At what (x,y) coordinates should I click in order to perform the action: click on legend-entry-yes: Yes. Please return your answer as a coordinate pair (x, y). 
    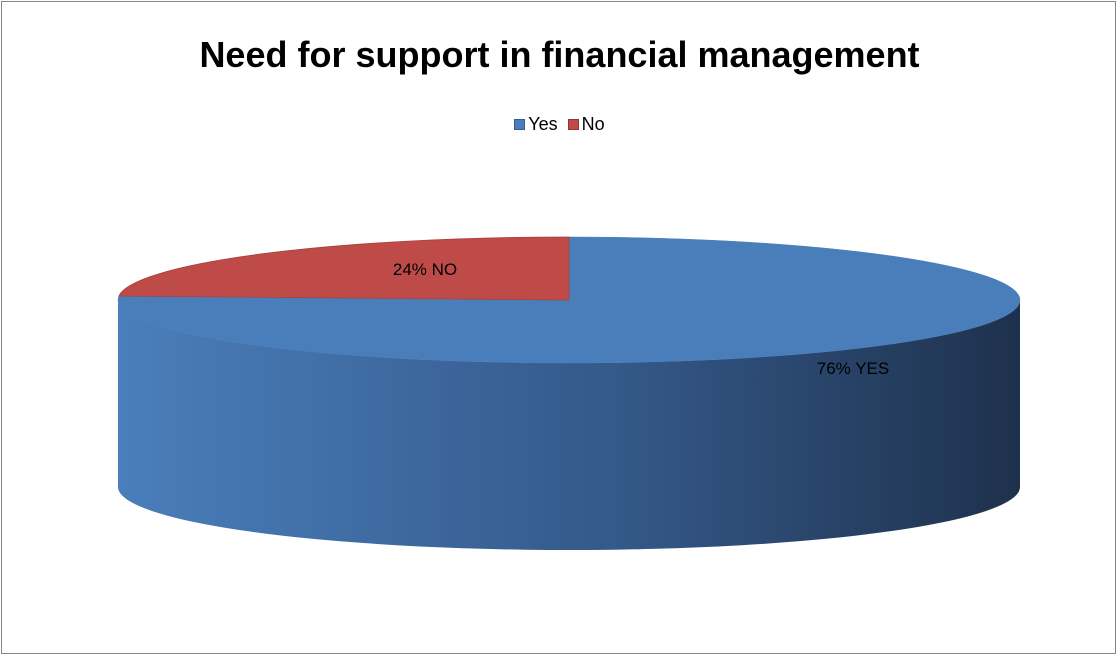
    Looking at the image, I should click on (536, 124).